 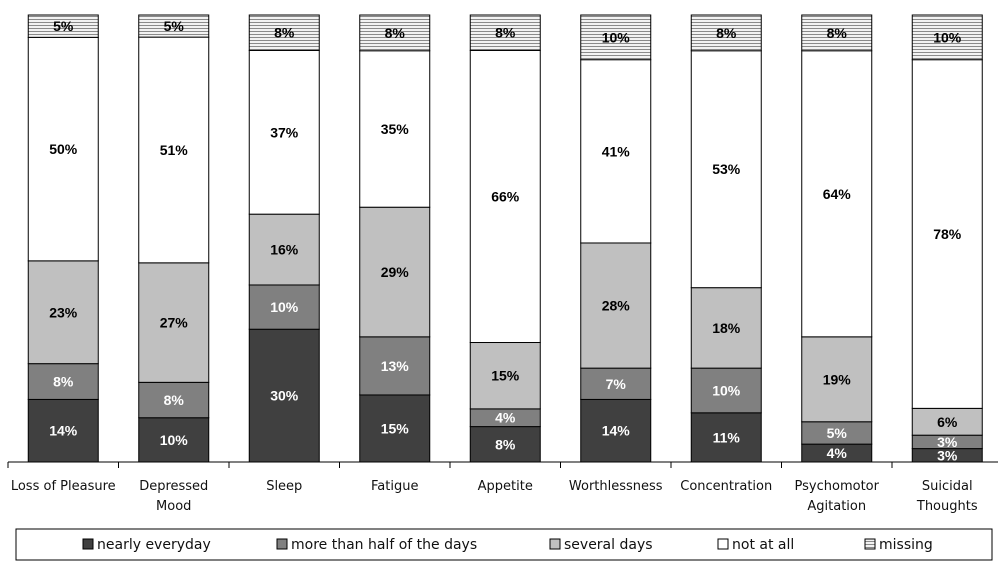 What do you see at coordinates (837, 379) in the screenshot?
I see `data-label: 19%` at bounding box center [837, 379].